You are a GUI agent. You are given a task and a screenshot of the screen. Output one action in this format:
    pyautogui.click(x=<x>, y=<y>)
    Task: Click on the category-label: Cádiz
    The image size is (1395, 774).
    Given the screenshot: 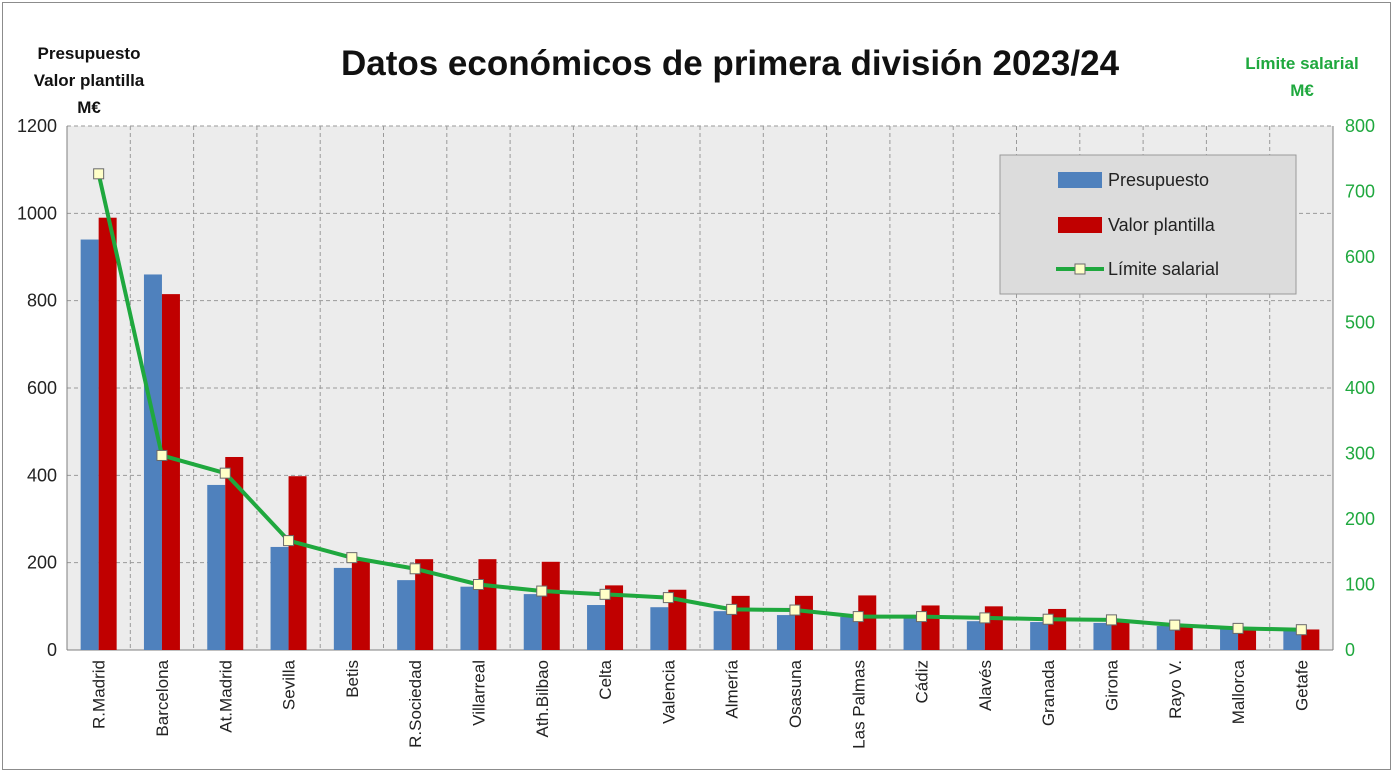 What is the action you would take?
    pyautogui.click(x=922, y=681)
    